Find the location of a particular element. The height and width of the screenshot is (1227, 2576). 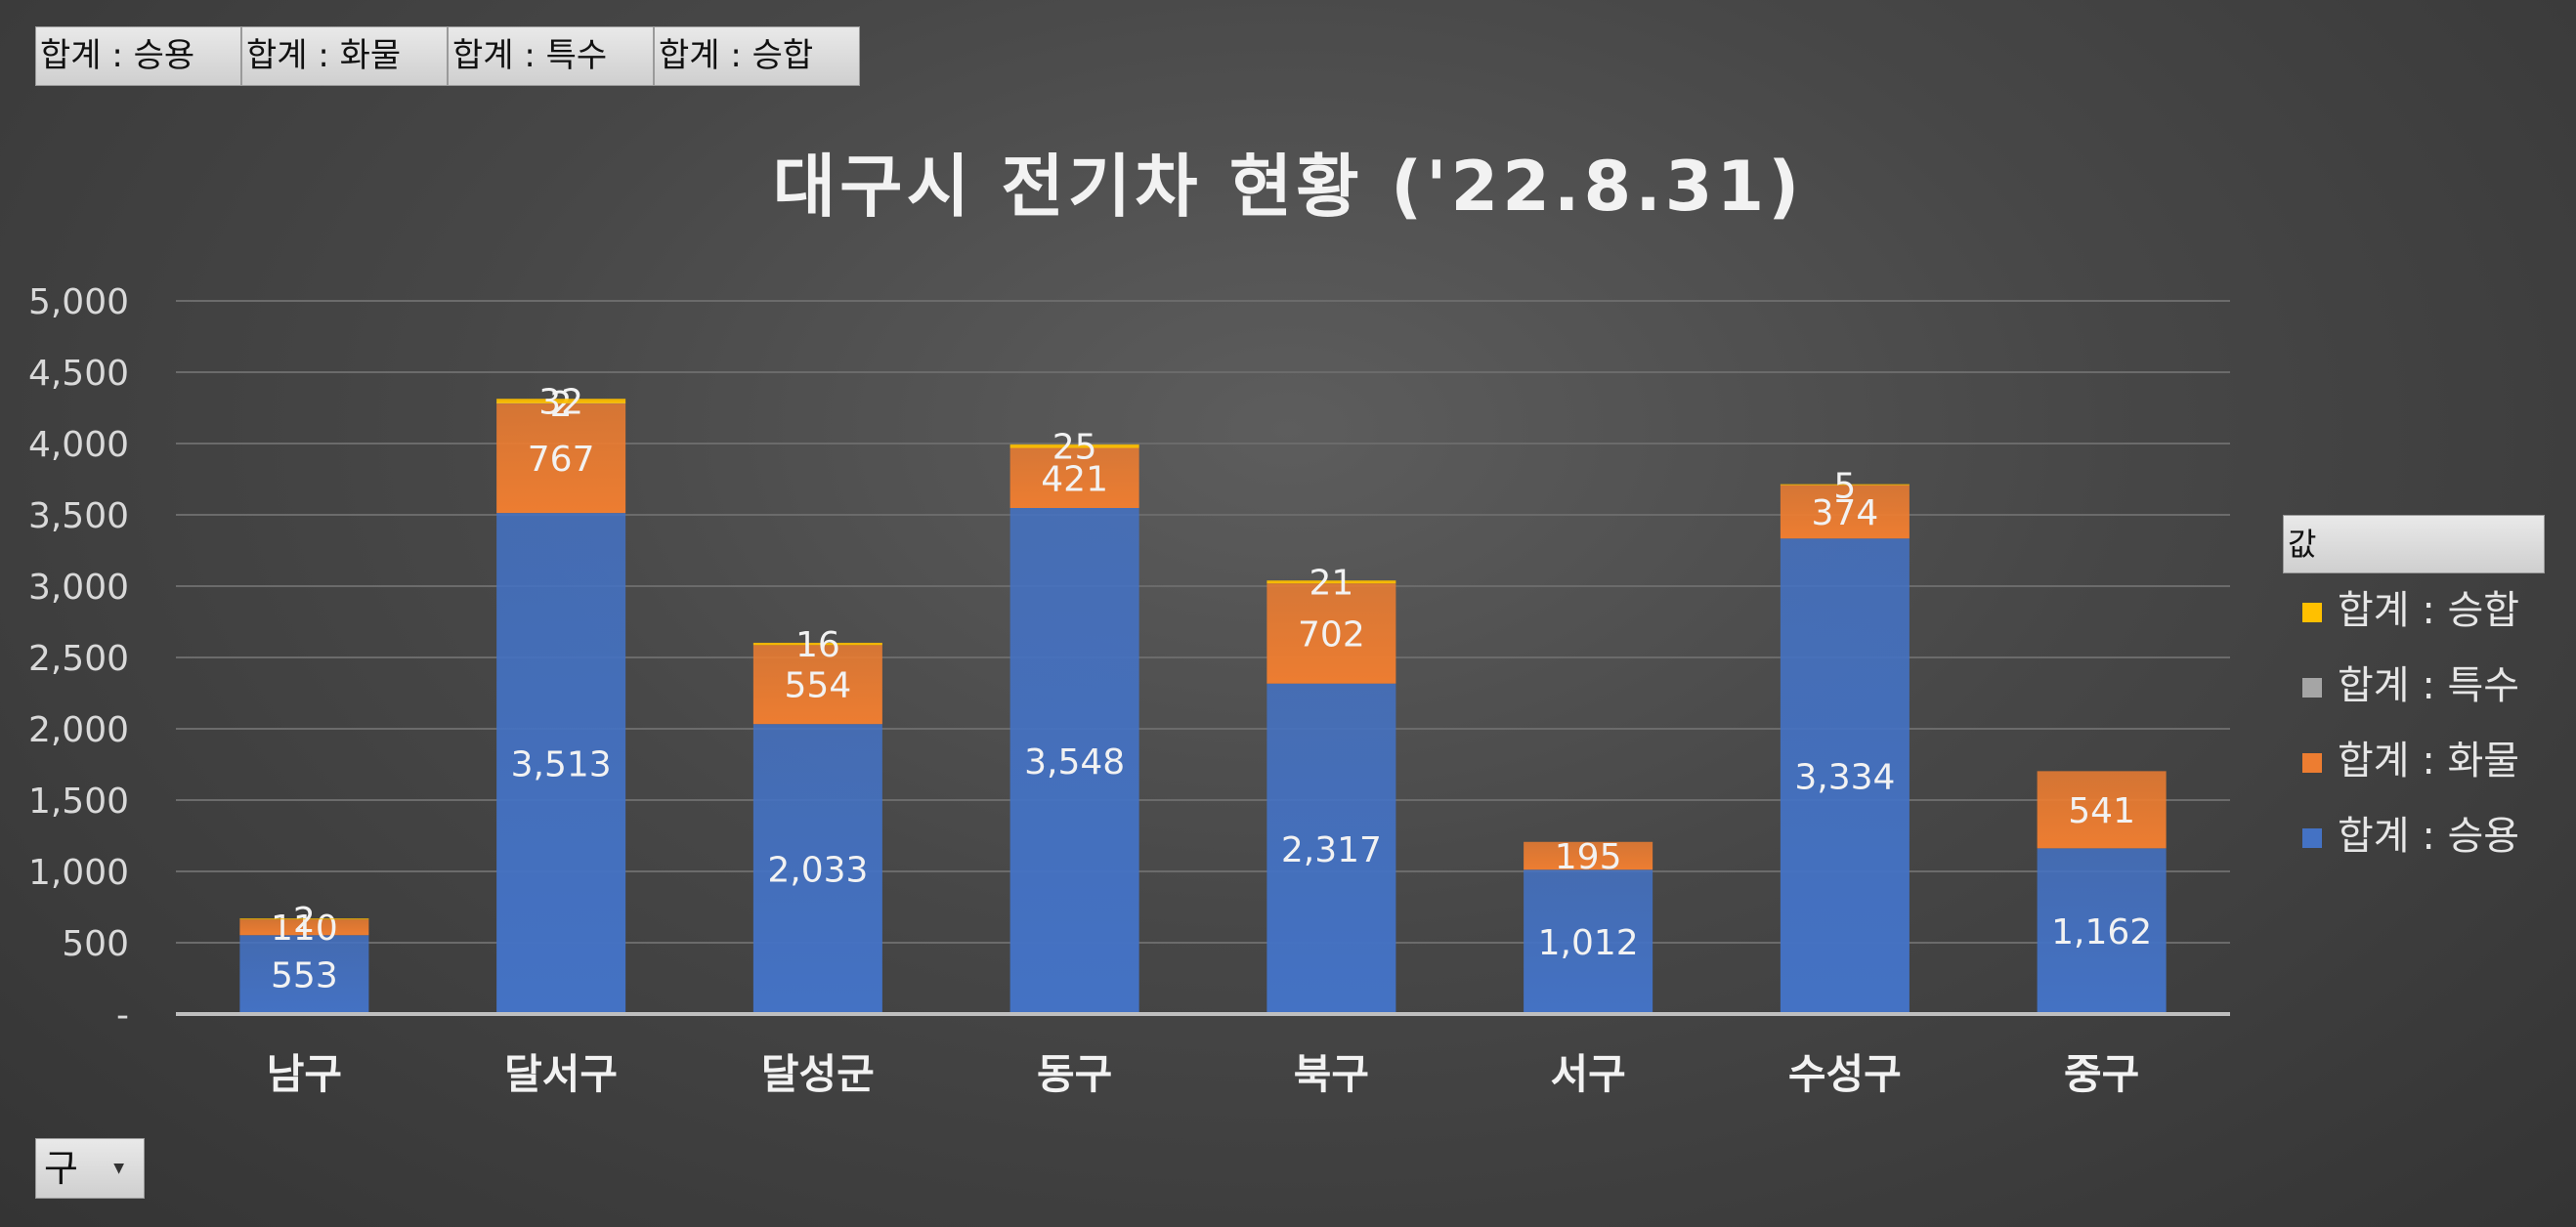

district-filter-button: 구 ▼ is located at coordinates (90, 1168).